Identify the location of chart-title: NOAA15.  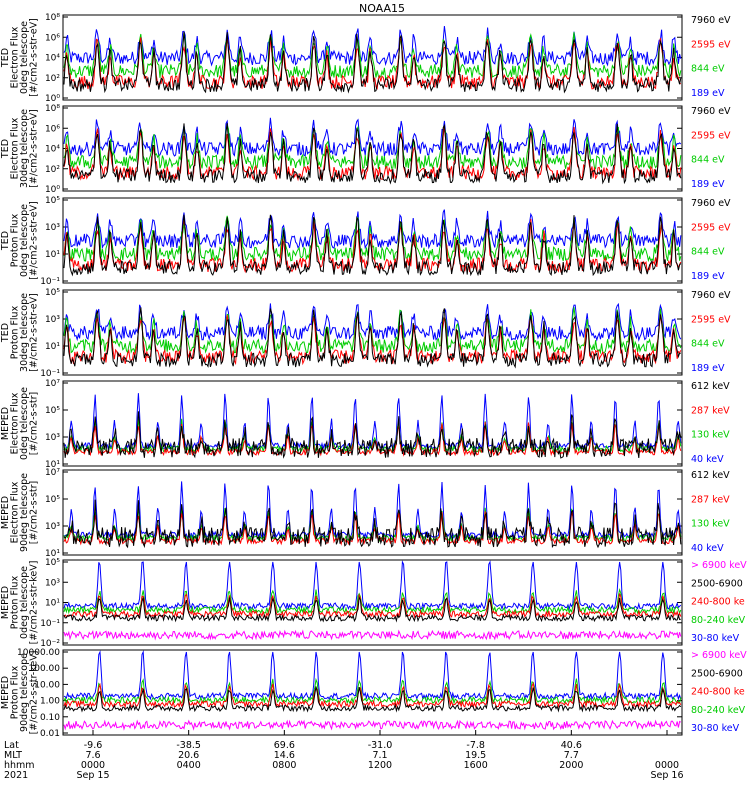
(382, 8).